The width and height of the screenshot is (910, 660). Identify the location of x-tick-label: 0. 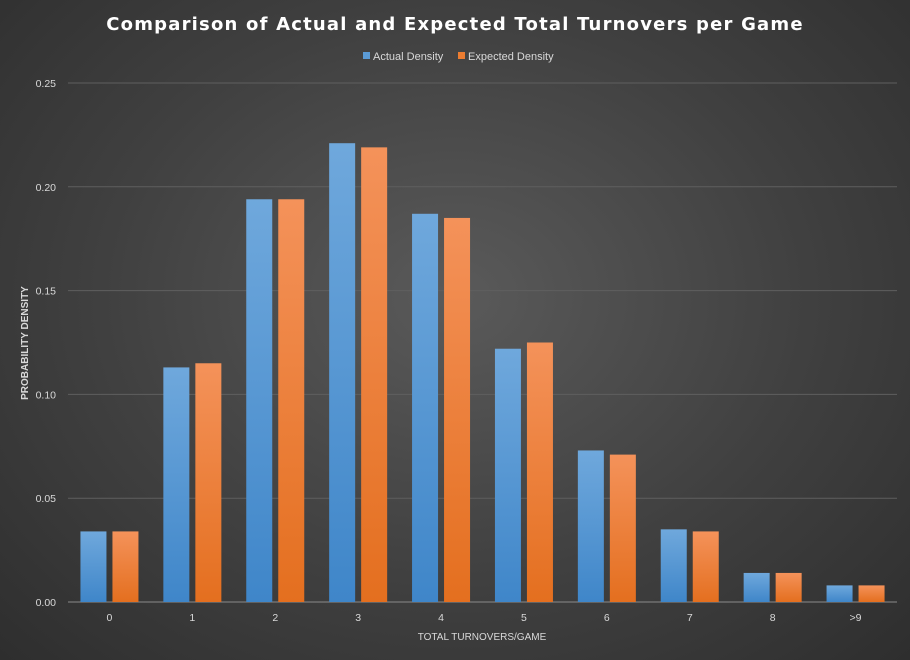
(110, 618).